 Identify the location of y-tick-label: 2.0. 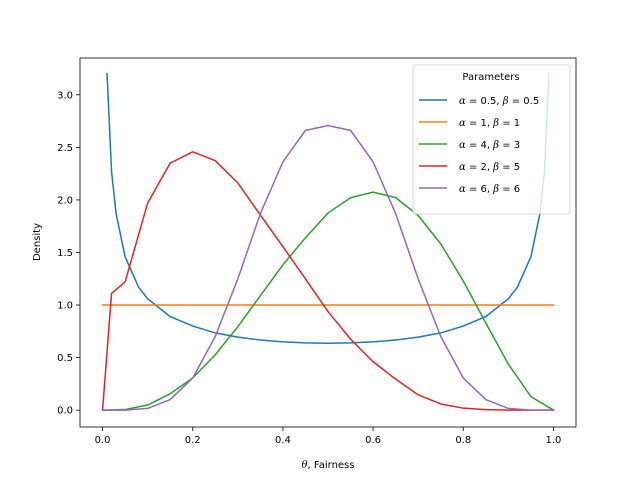
(65, 200).